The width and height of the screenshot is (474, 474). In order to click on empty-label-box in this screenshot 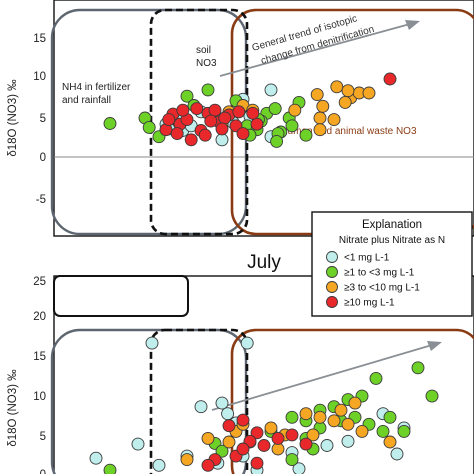, I will do `click(121, 296)`.